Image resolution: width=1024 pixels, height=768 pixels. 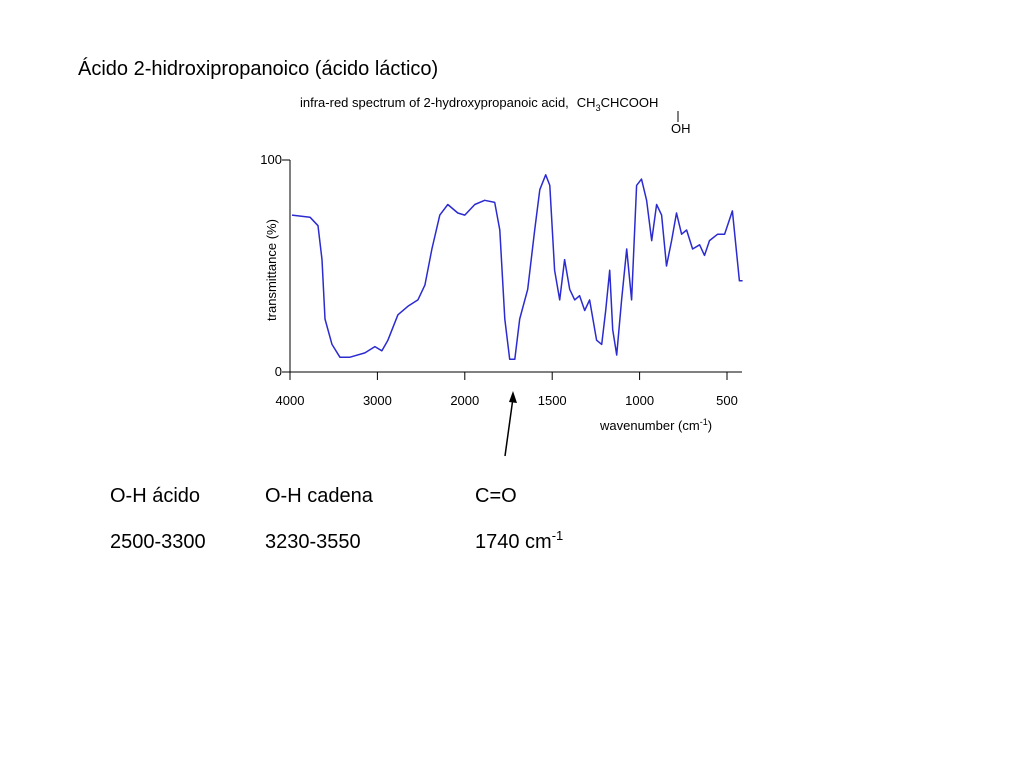 What do you see at coordinates (496, 496) in the screenshot?
I see `table-header: C=O` at bounding box center [496, 496].